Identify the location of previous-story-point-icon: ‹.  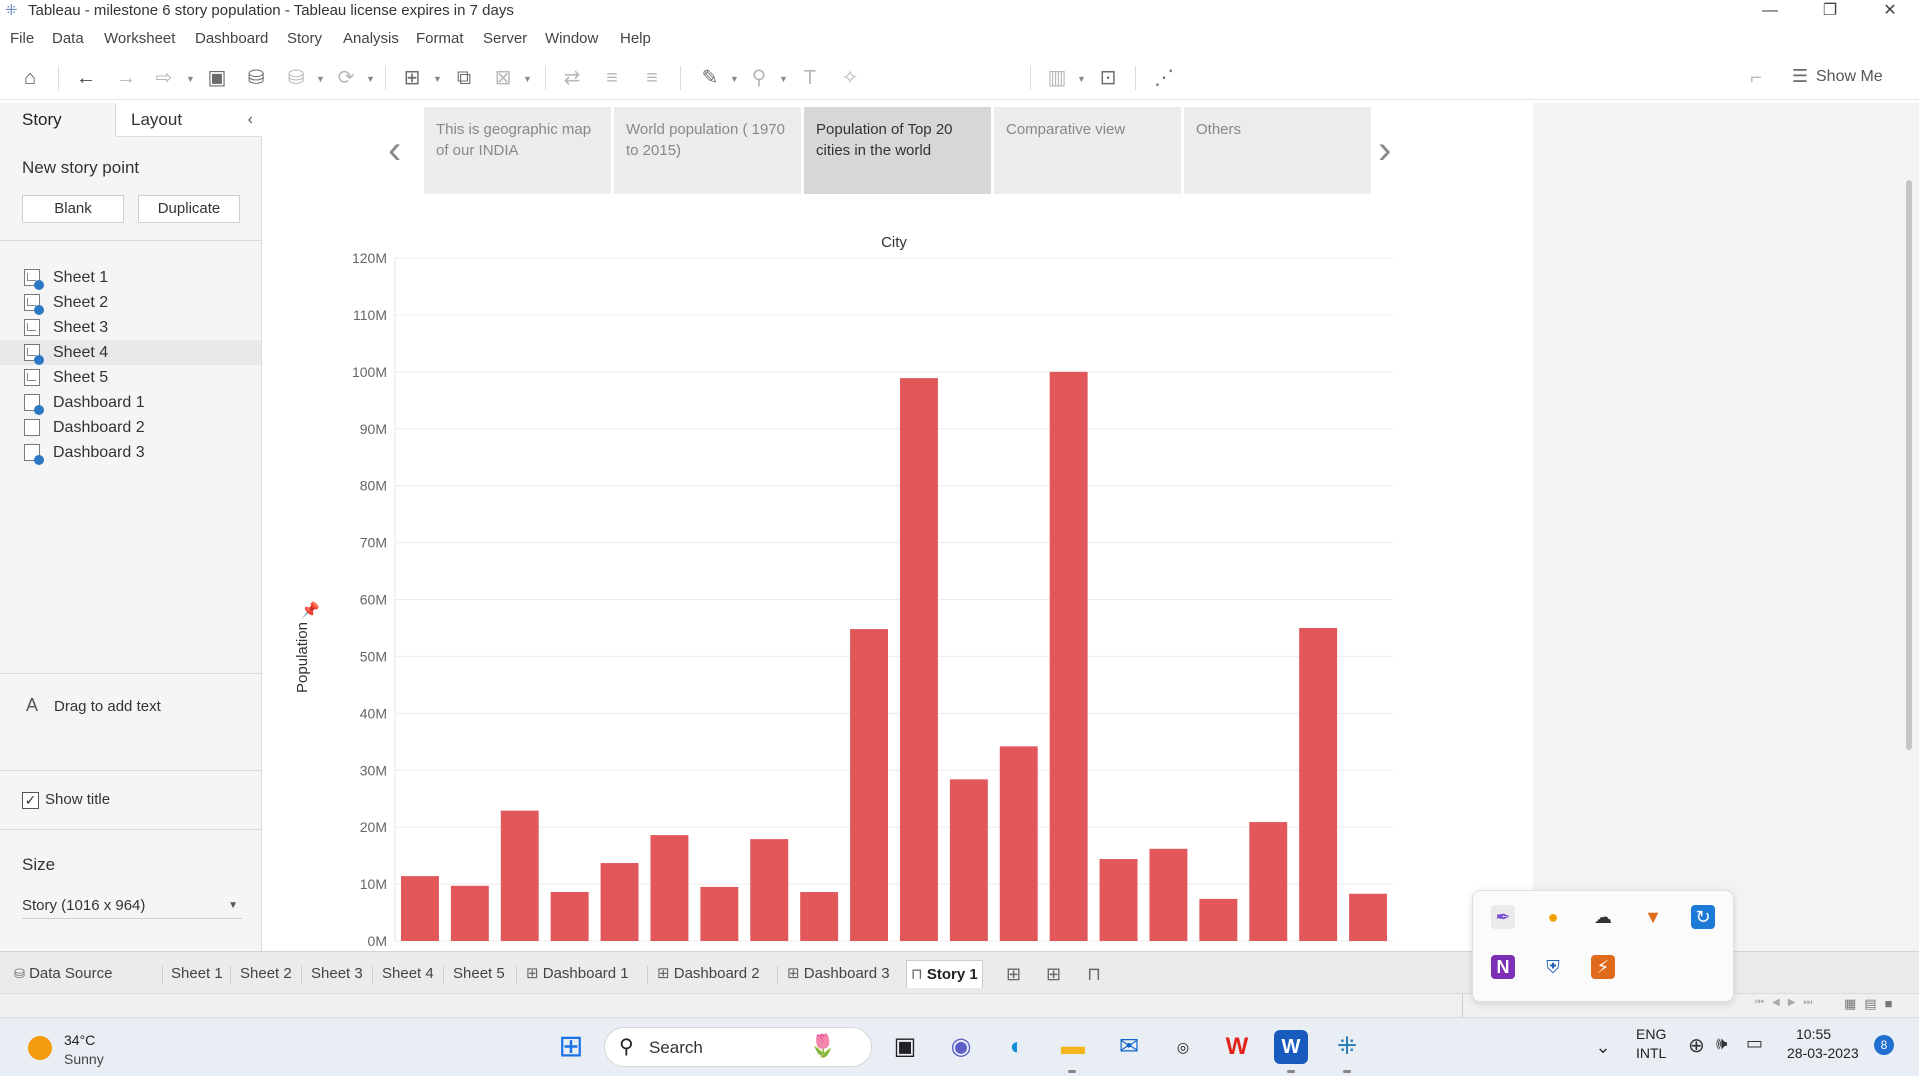
(395, 150).